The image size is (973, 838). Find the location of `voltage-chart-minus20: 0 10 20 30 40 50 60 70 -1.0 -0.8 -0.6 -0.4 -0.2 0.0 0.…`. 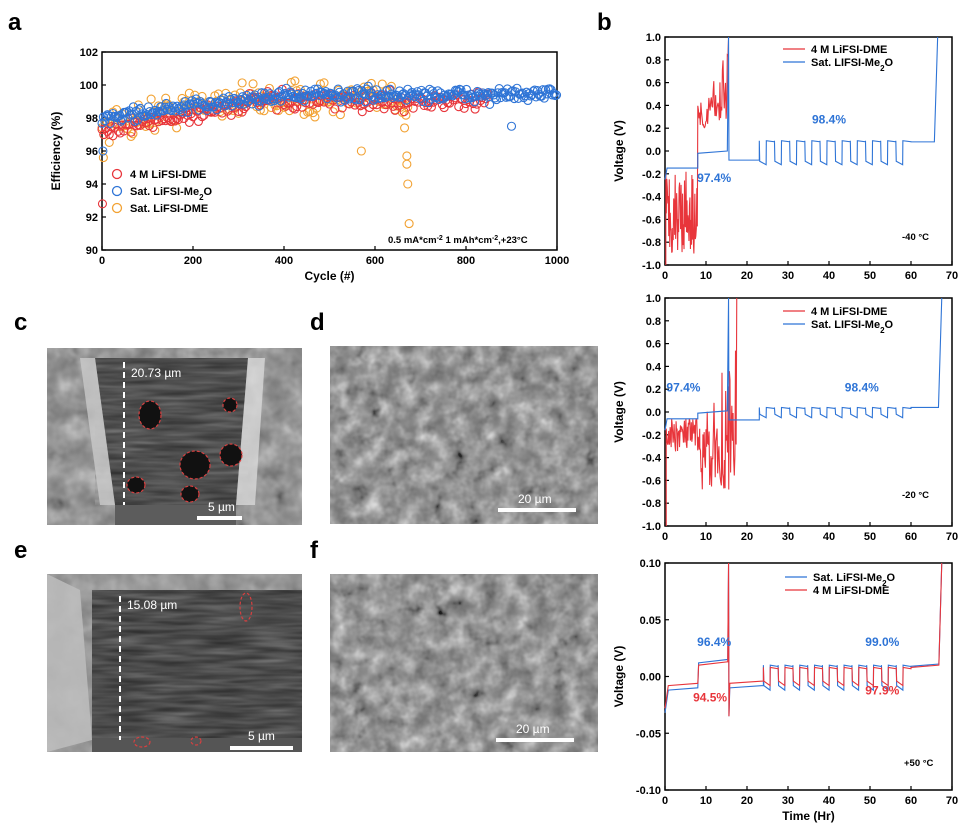

voltage-chart-minus20: 0 10 20 30 40 50 60 70 -1.0 -0.8 -0.6 -0.4 -0.2 0.0 0.… is located at coordinates (785, 418).